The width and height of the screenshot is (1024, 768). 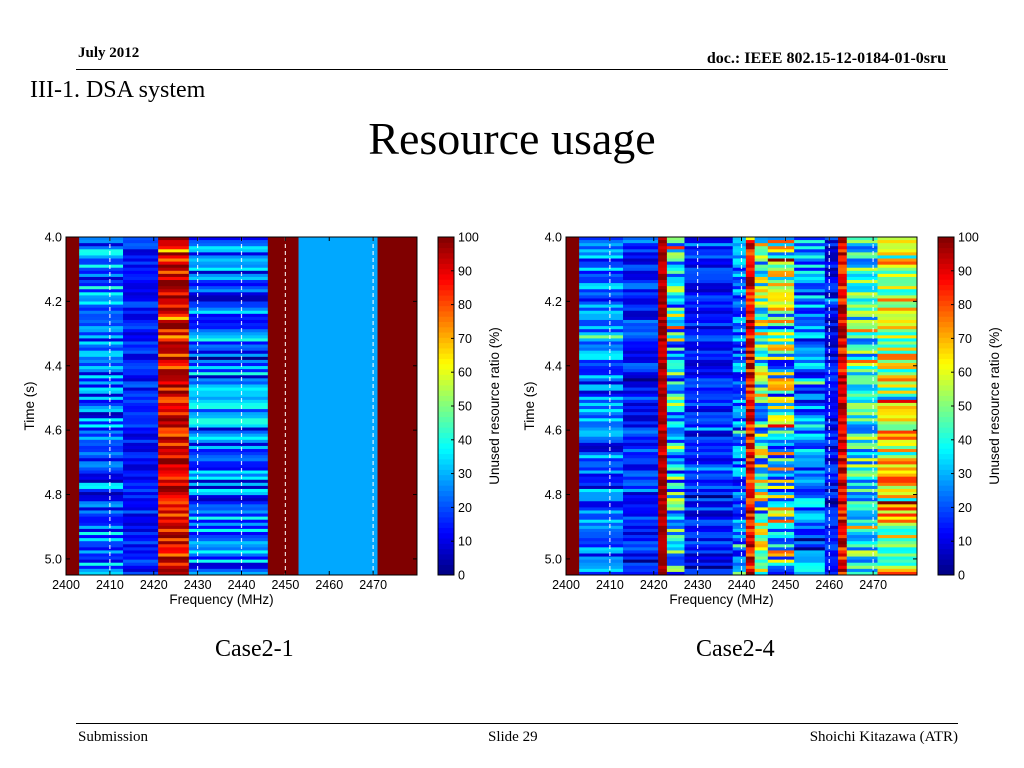 What do you see at coordinates (553, 302) in the screenshot?
I see `y-tick-label: 4.2` at bounding box center [553, 302].